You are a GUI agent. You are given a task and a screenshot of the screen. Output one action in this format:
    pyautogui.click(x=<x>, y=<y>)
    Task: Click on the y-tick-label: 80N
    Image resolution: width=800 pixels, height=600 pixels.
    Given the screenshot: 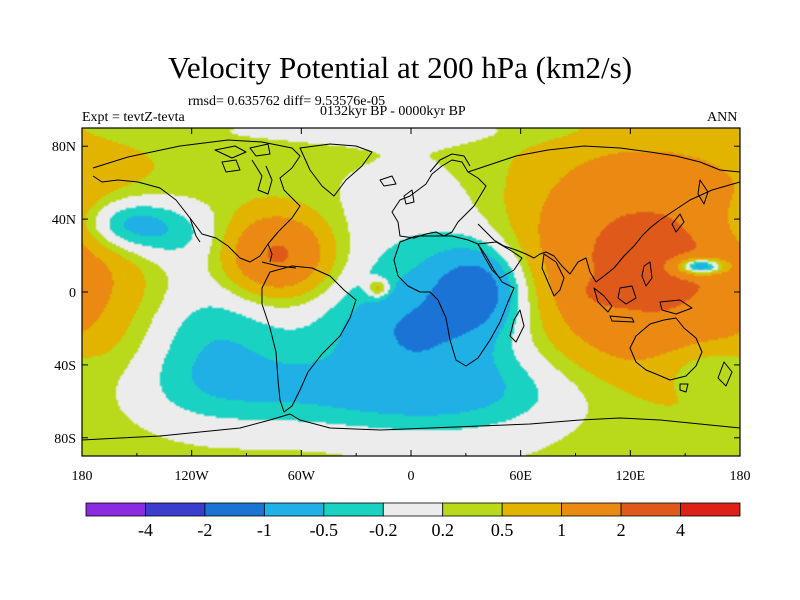 What is the action you would take?
    pyautogui.click(x=64, y=147)
    